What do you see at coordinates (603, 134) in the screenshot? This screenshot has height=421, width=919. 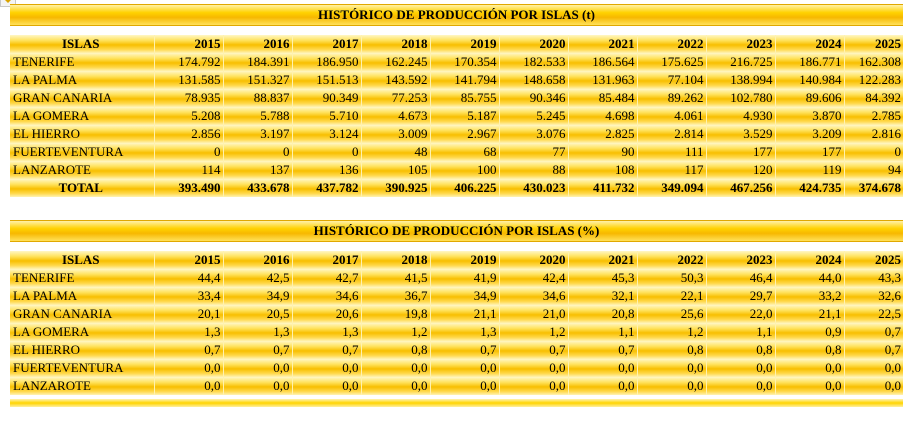 I see `cell-value: 2.825` at bounding box center [603, 134].